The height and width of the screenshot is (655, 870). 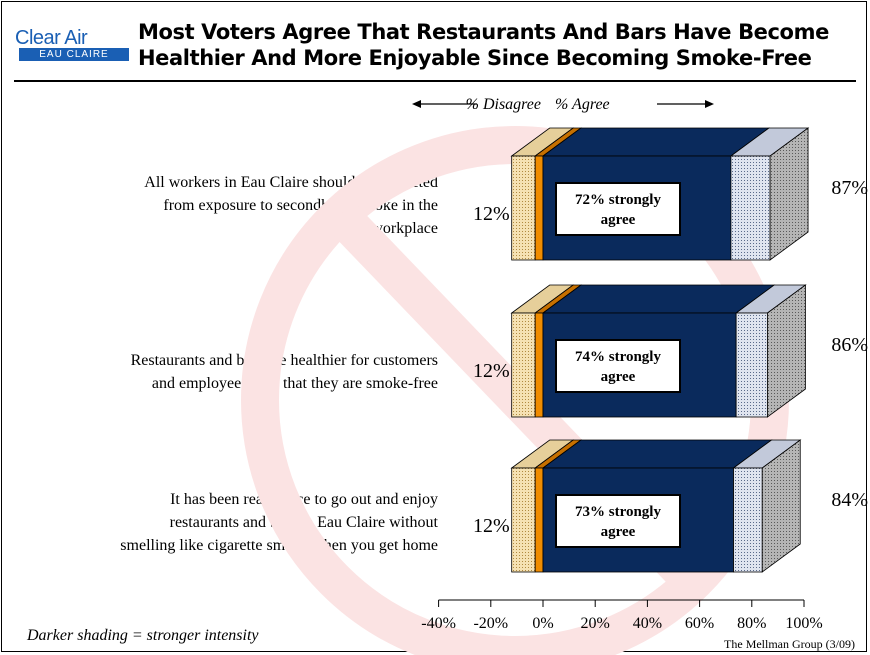 I want to click on strongly-agree-label: 72% strongly, so click(x=618, y=200).